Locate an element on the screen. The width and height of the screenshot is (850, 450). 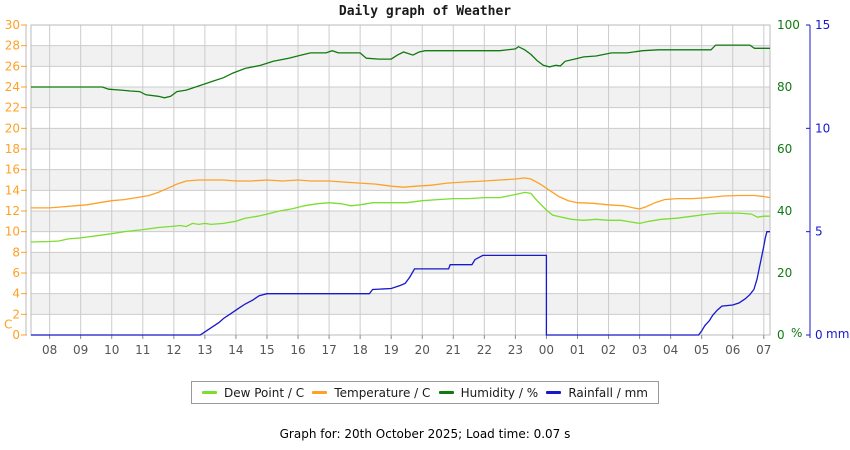
rain-axis-tick-label: 0 is located at coordinates (819, 335).